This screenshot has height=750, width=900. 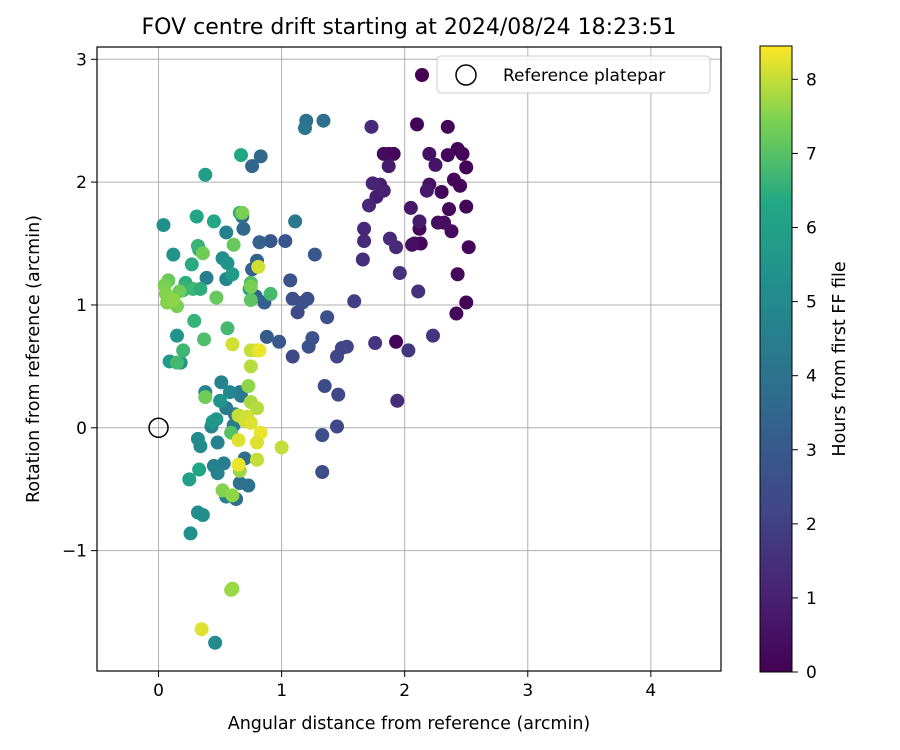 What do you see at coordinates (811, 673) in the screenshot?
I see `colorbar-tick-label-0: 0` at bounding box center [811, 673].